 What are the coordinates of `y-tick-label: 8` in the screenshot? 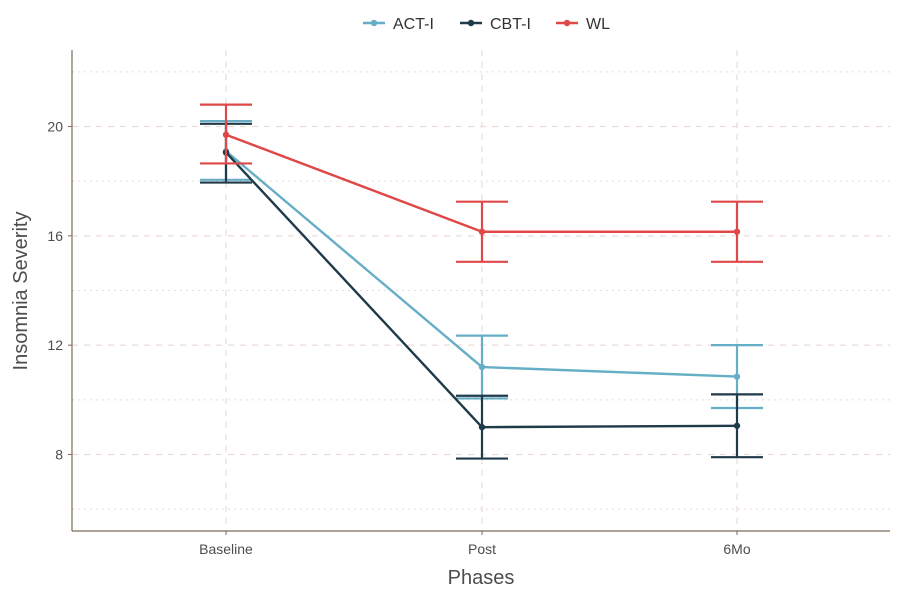 It's located at (59, 454).